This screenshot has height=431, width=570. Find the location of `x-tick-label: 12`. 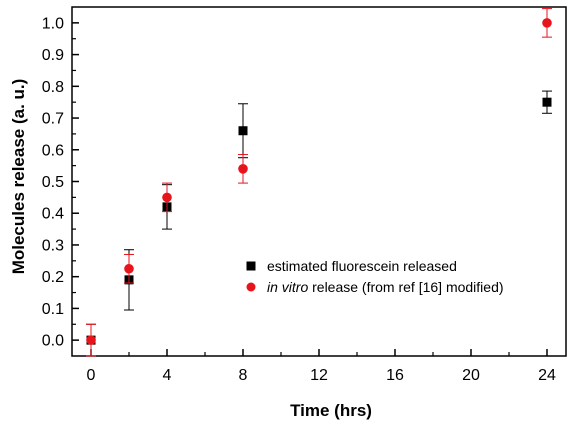

x-tick-label: 12 is located at coordinates (319, 375).